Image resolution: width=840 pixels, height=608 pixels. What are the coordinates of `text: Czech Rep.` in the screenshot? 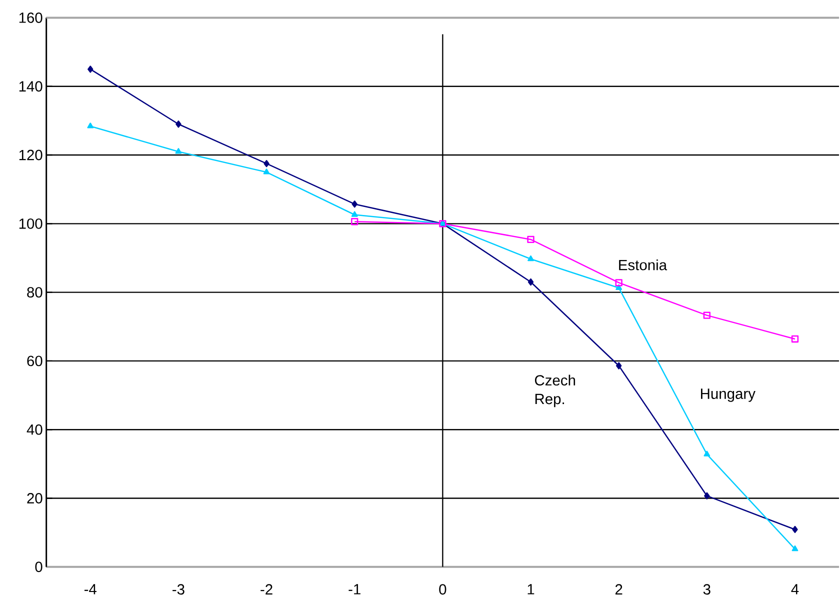 It's located at (555, 390).